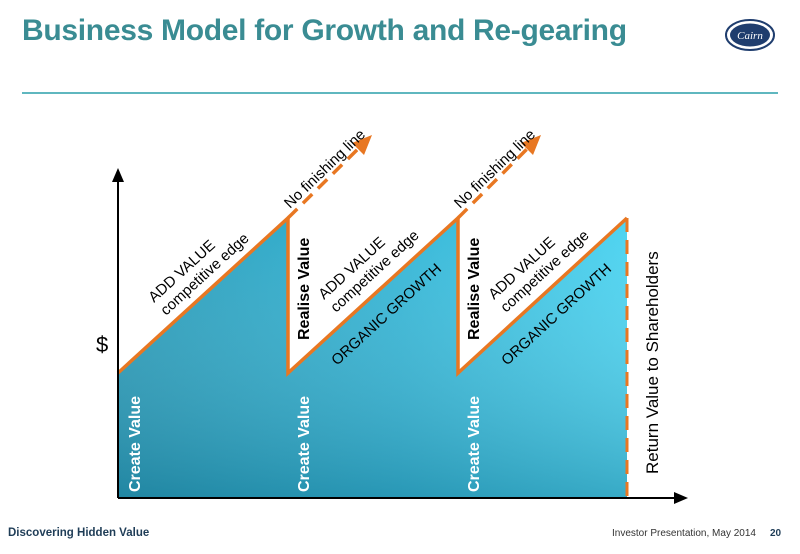 This screenshot has height=554, width=800. Describe the element at coordinates (775, 533) in the screenshot. I see `page-number: 20` at that location.